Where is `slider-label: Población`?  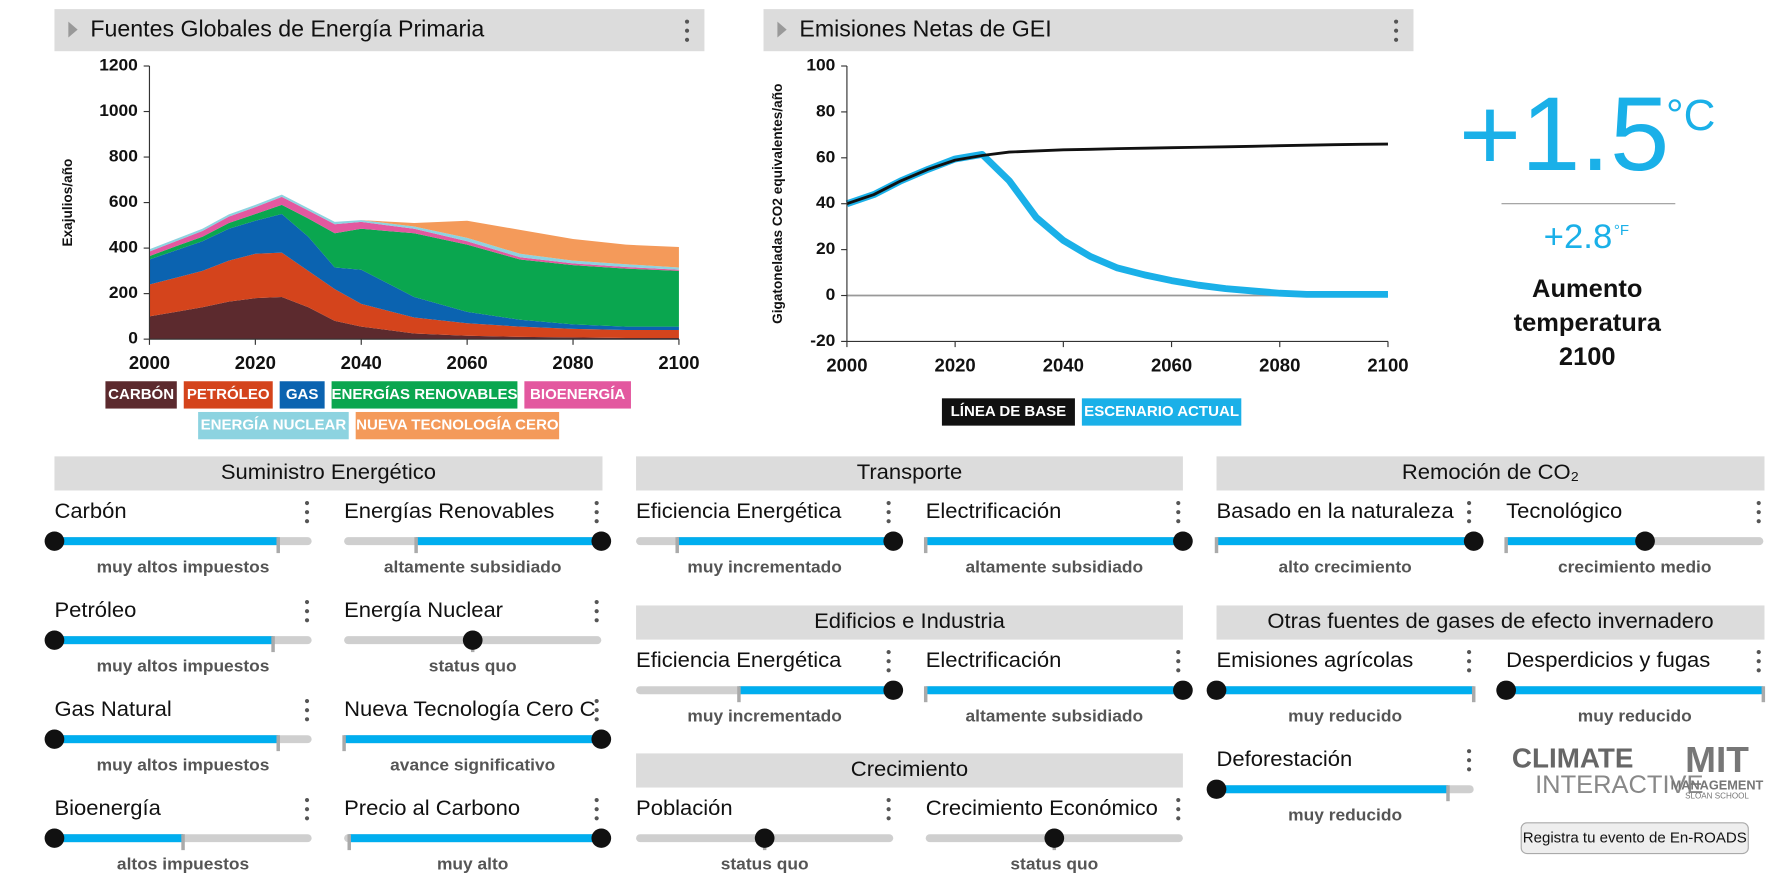 slider-label: Población is located at coordinates (684, 807).